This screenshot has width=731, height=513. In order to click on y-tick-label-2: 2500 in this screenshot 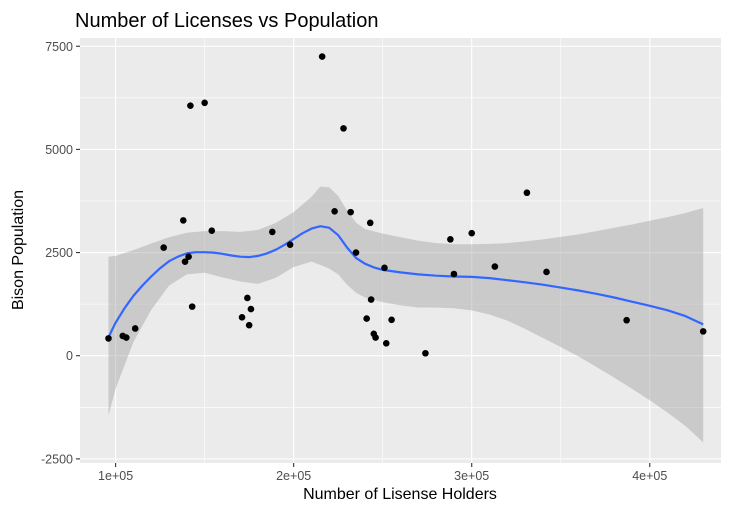, I will do `click(59, 253)`.